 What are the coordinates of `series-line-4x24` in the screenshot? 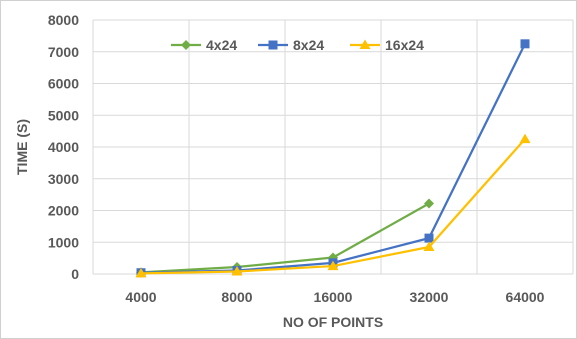 It's located at (285, 238).